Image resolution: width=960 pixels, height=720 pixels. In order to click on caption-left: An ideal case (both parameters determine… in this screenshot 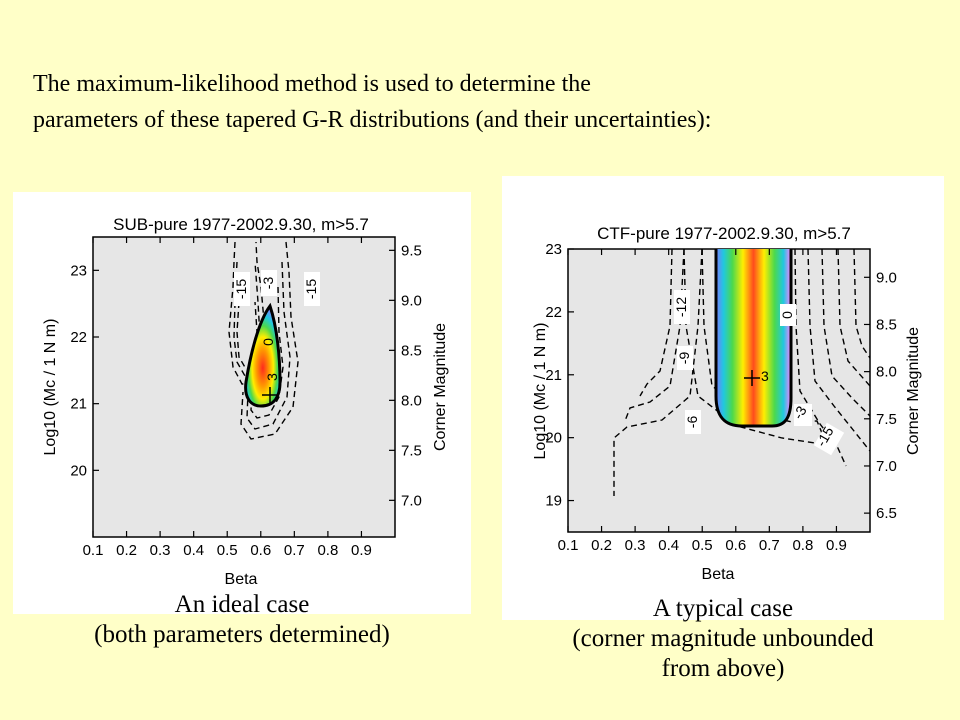, I will do `click(242, 620)`.